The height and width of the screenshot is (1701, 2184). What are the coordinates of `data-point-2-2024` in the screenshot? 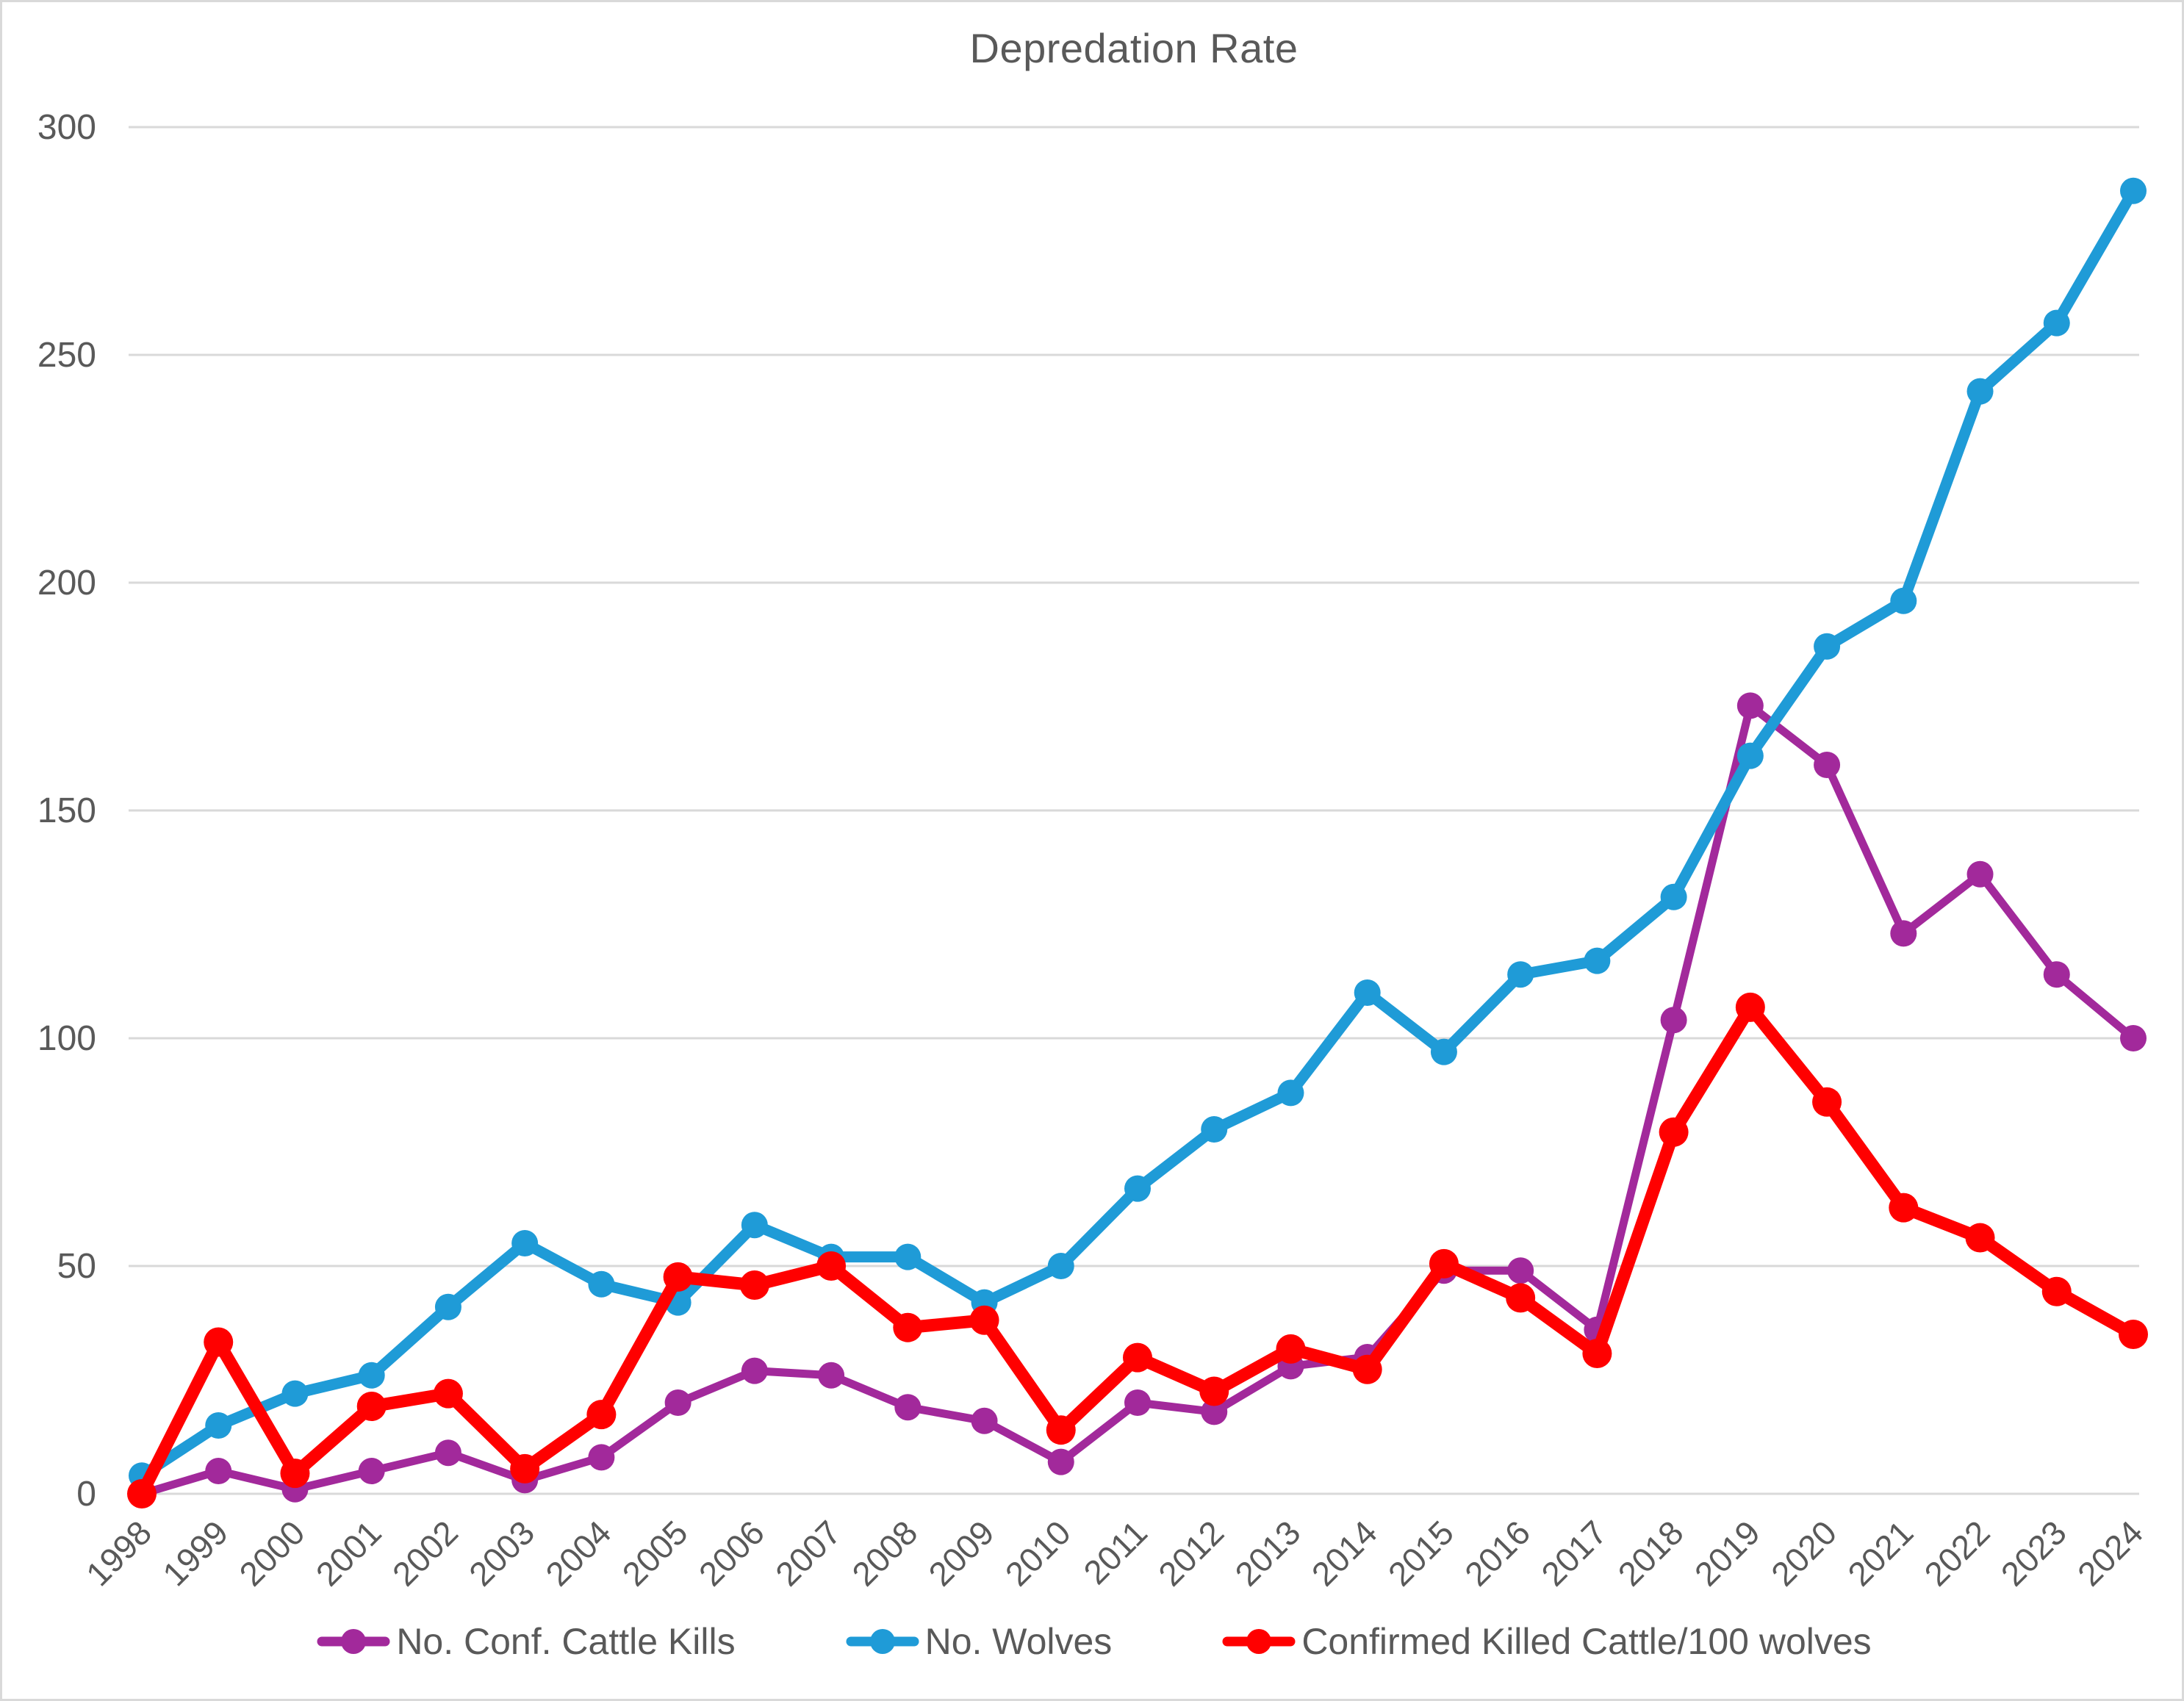 It's located at (2133, 1334).